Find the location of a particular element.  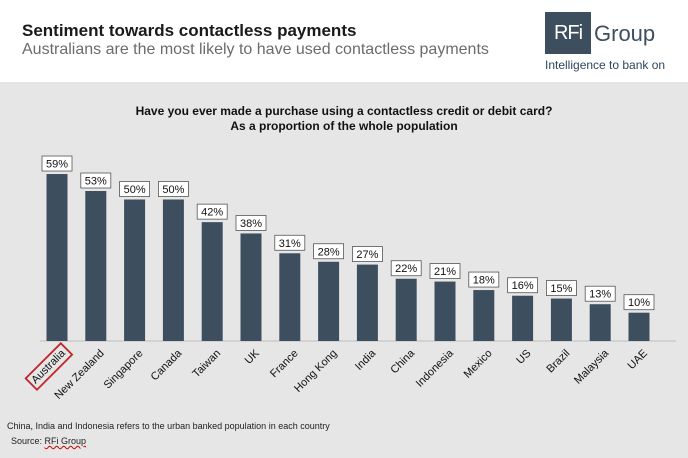

category-tick-label: Malaysia is located at coordinates (592, 367).